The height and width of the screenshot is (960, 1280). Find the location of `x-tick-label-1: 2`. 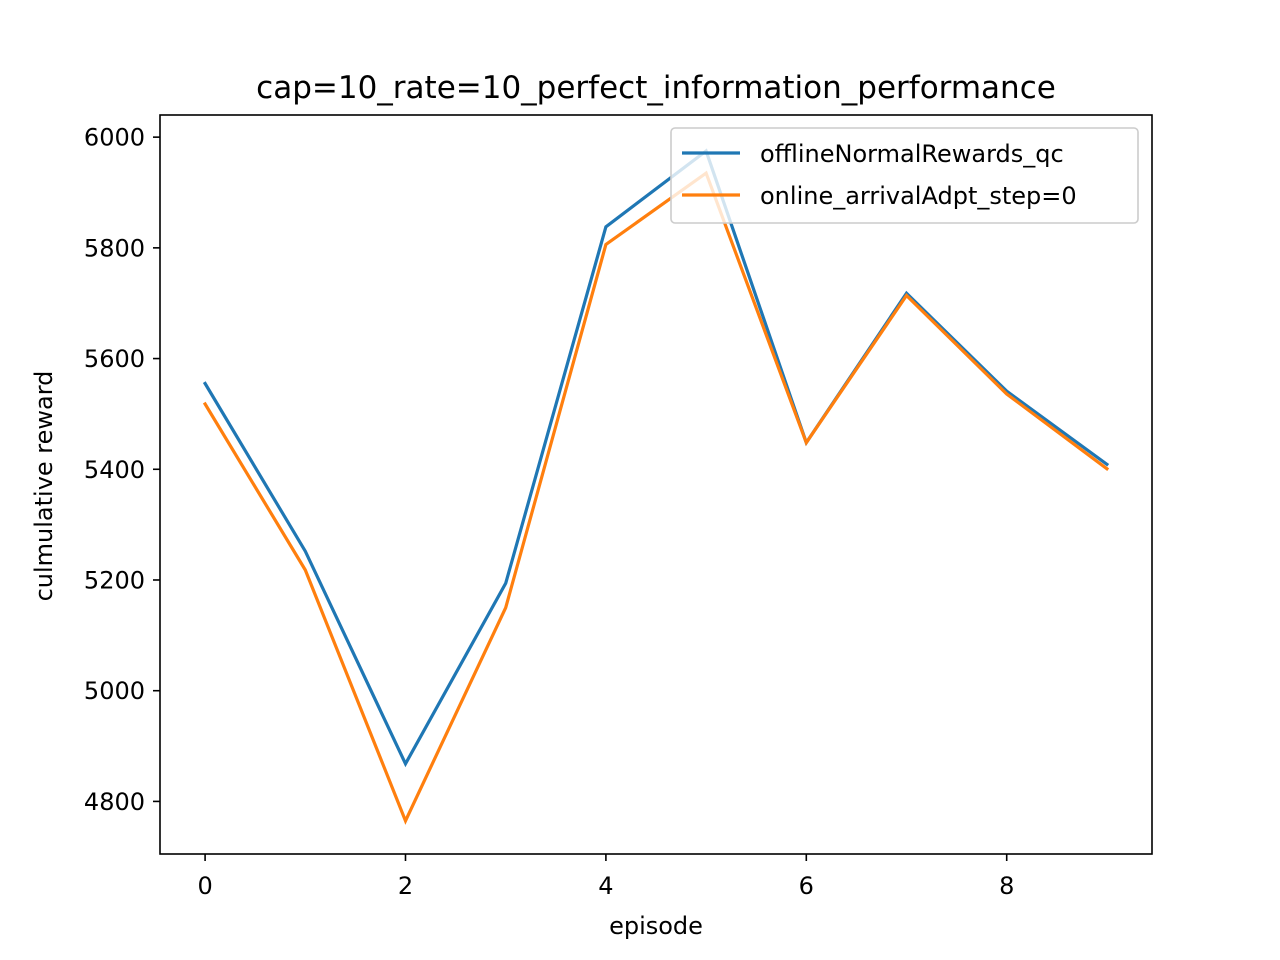

x-tick-label-1: 2 is located at coordinates (405, 886).